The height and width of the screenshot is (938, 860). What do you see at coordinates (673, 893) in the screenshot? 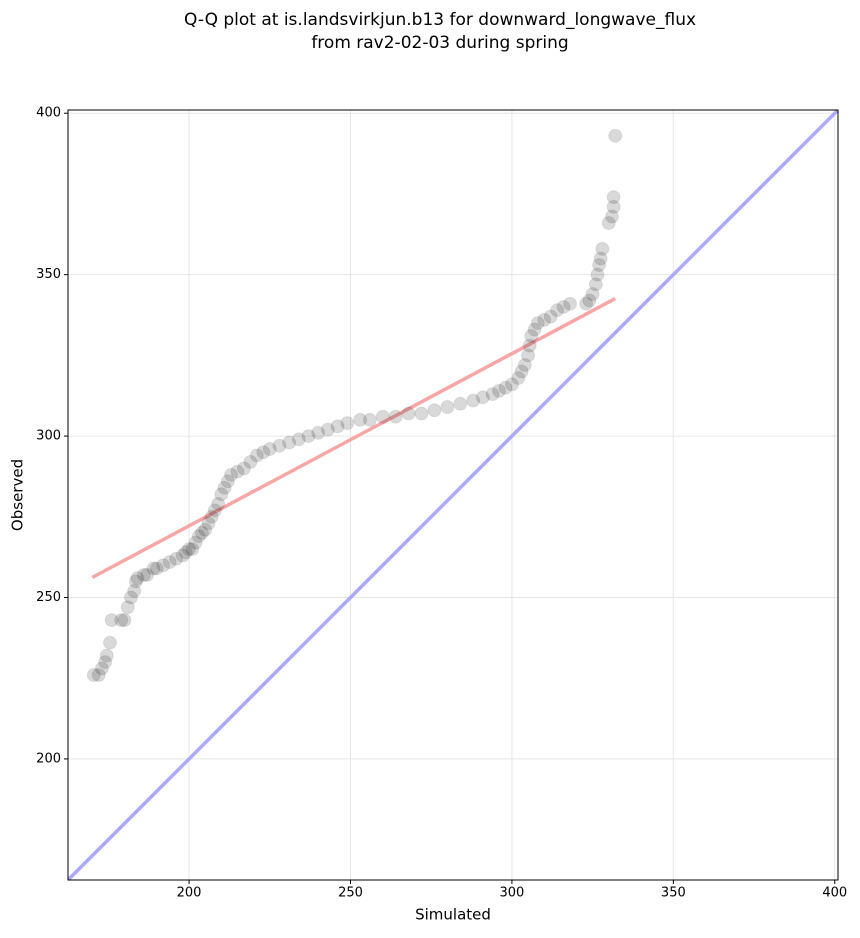
I see `x-tick-label: 350` at bounding box center [673, 893].